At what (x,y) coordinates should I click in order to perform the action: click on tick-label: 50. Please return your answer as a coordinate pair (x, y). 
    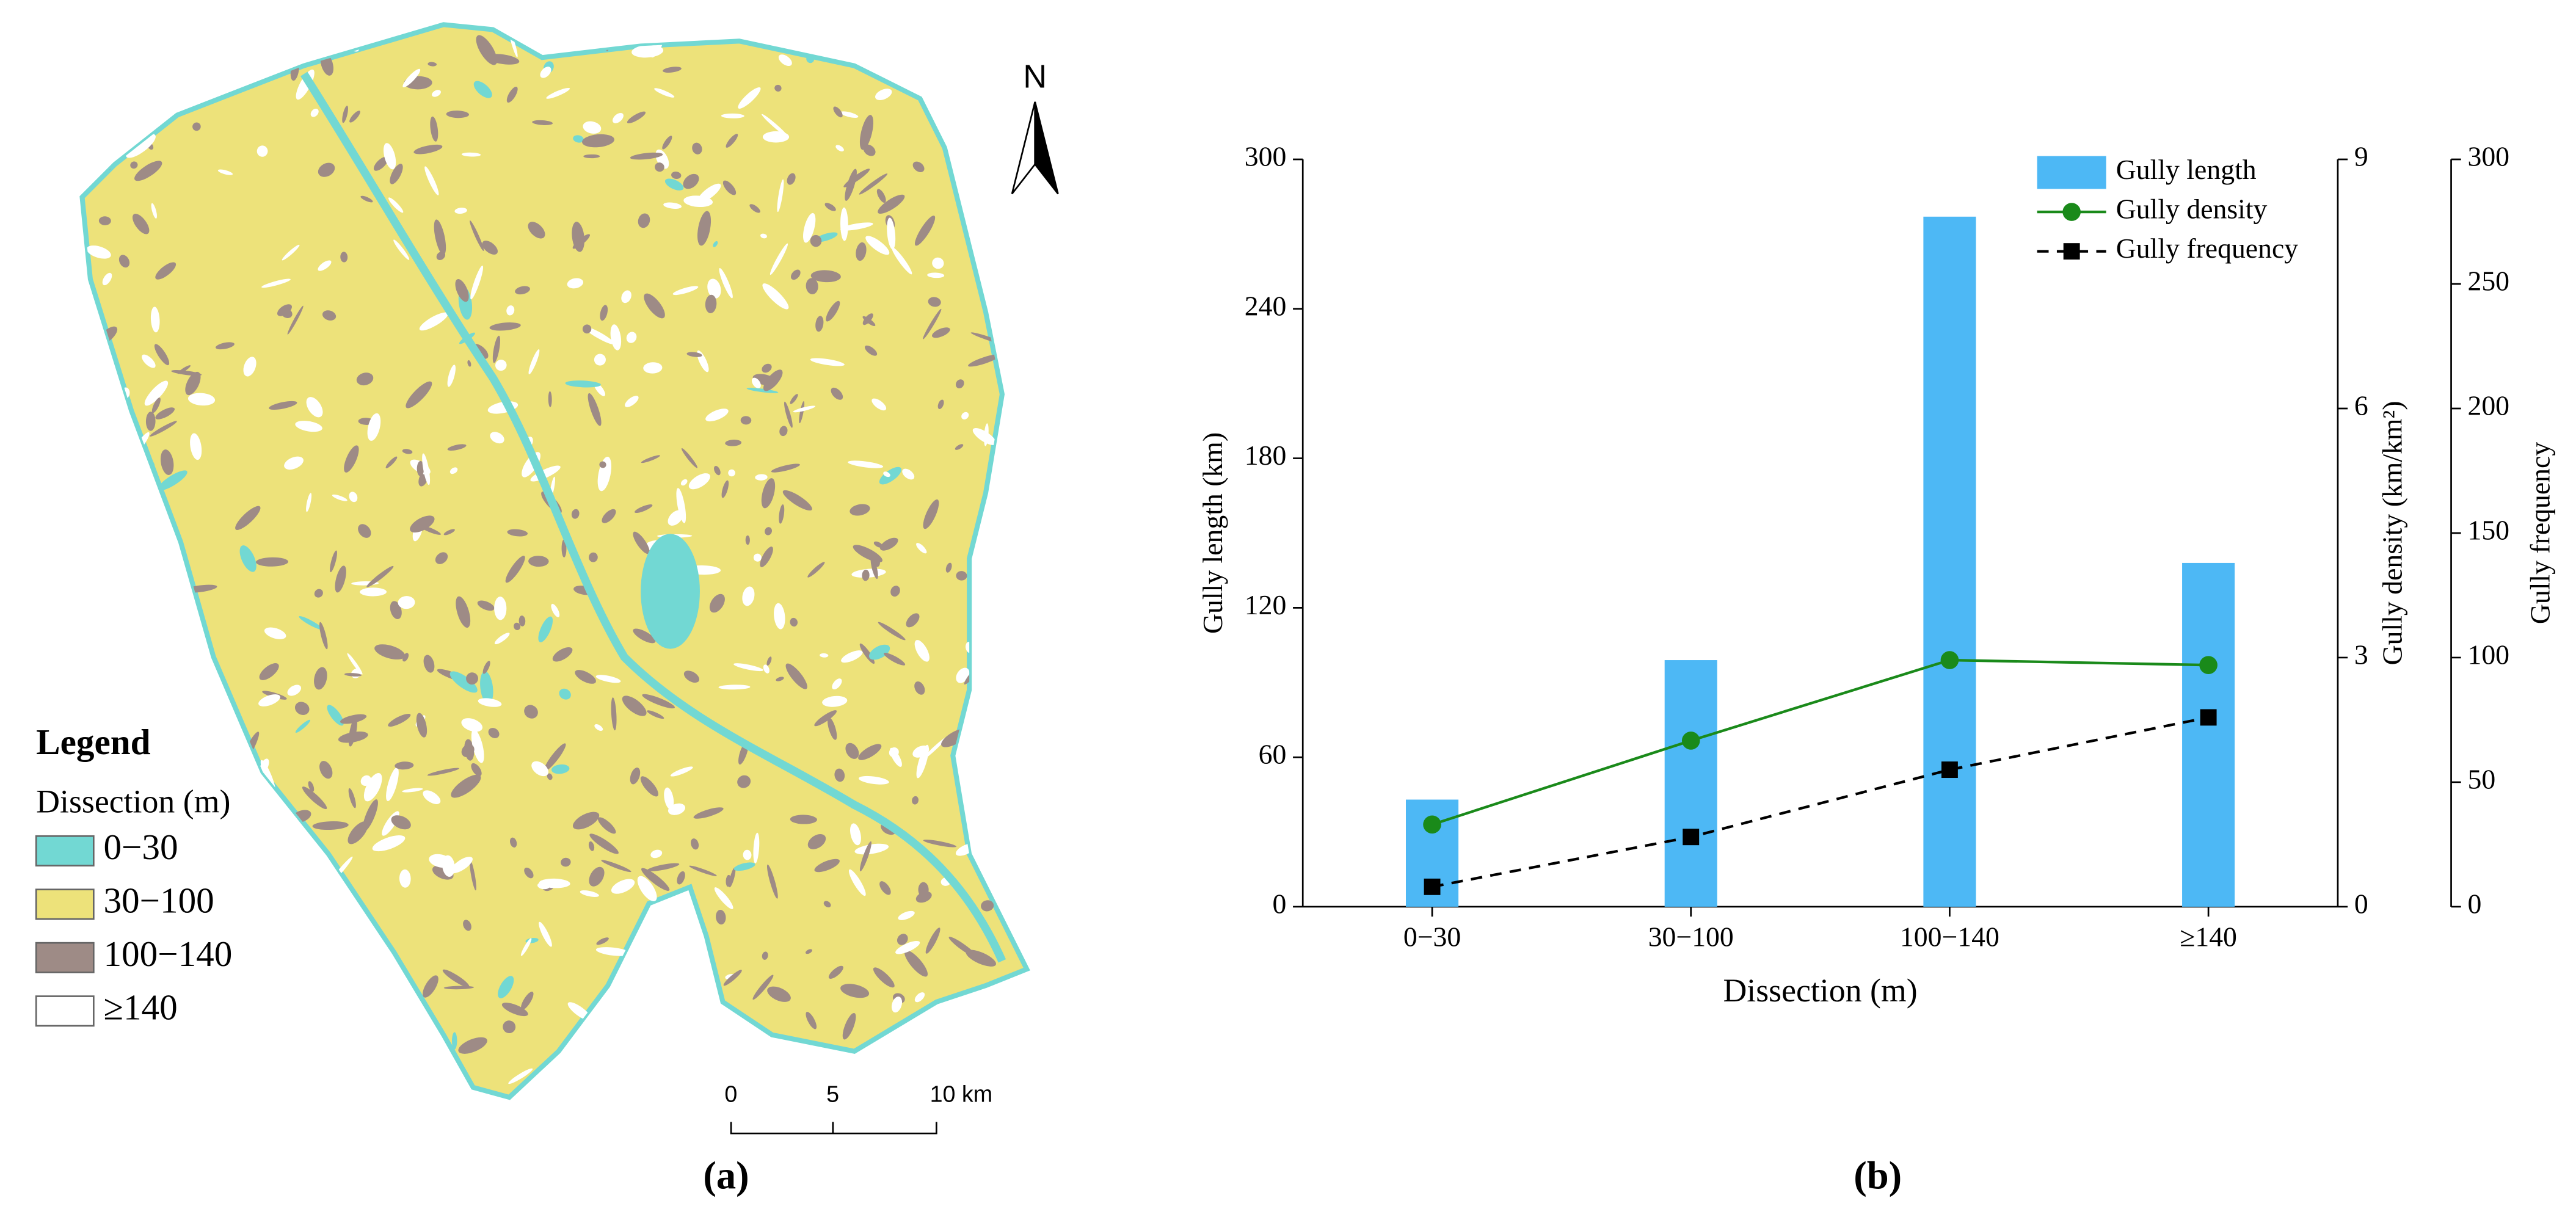
    Looking at the image, I should click on (2481, 779).